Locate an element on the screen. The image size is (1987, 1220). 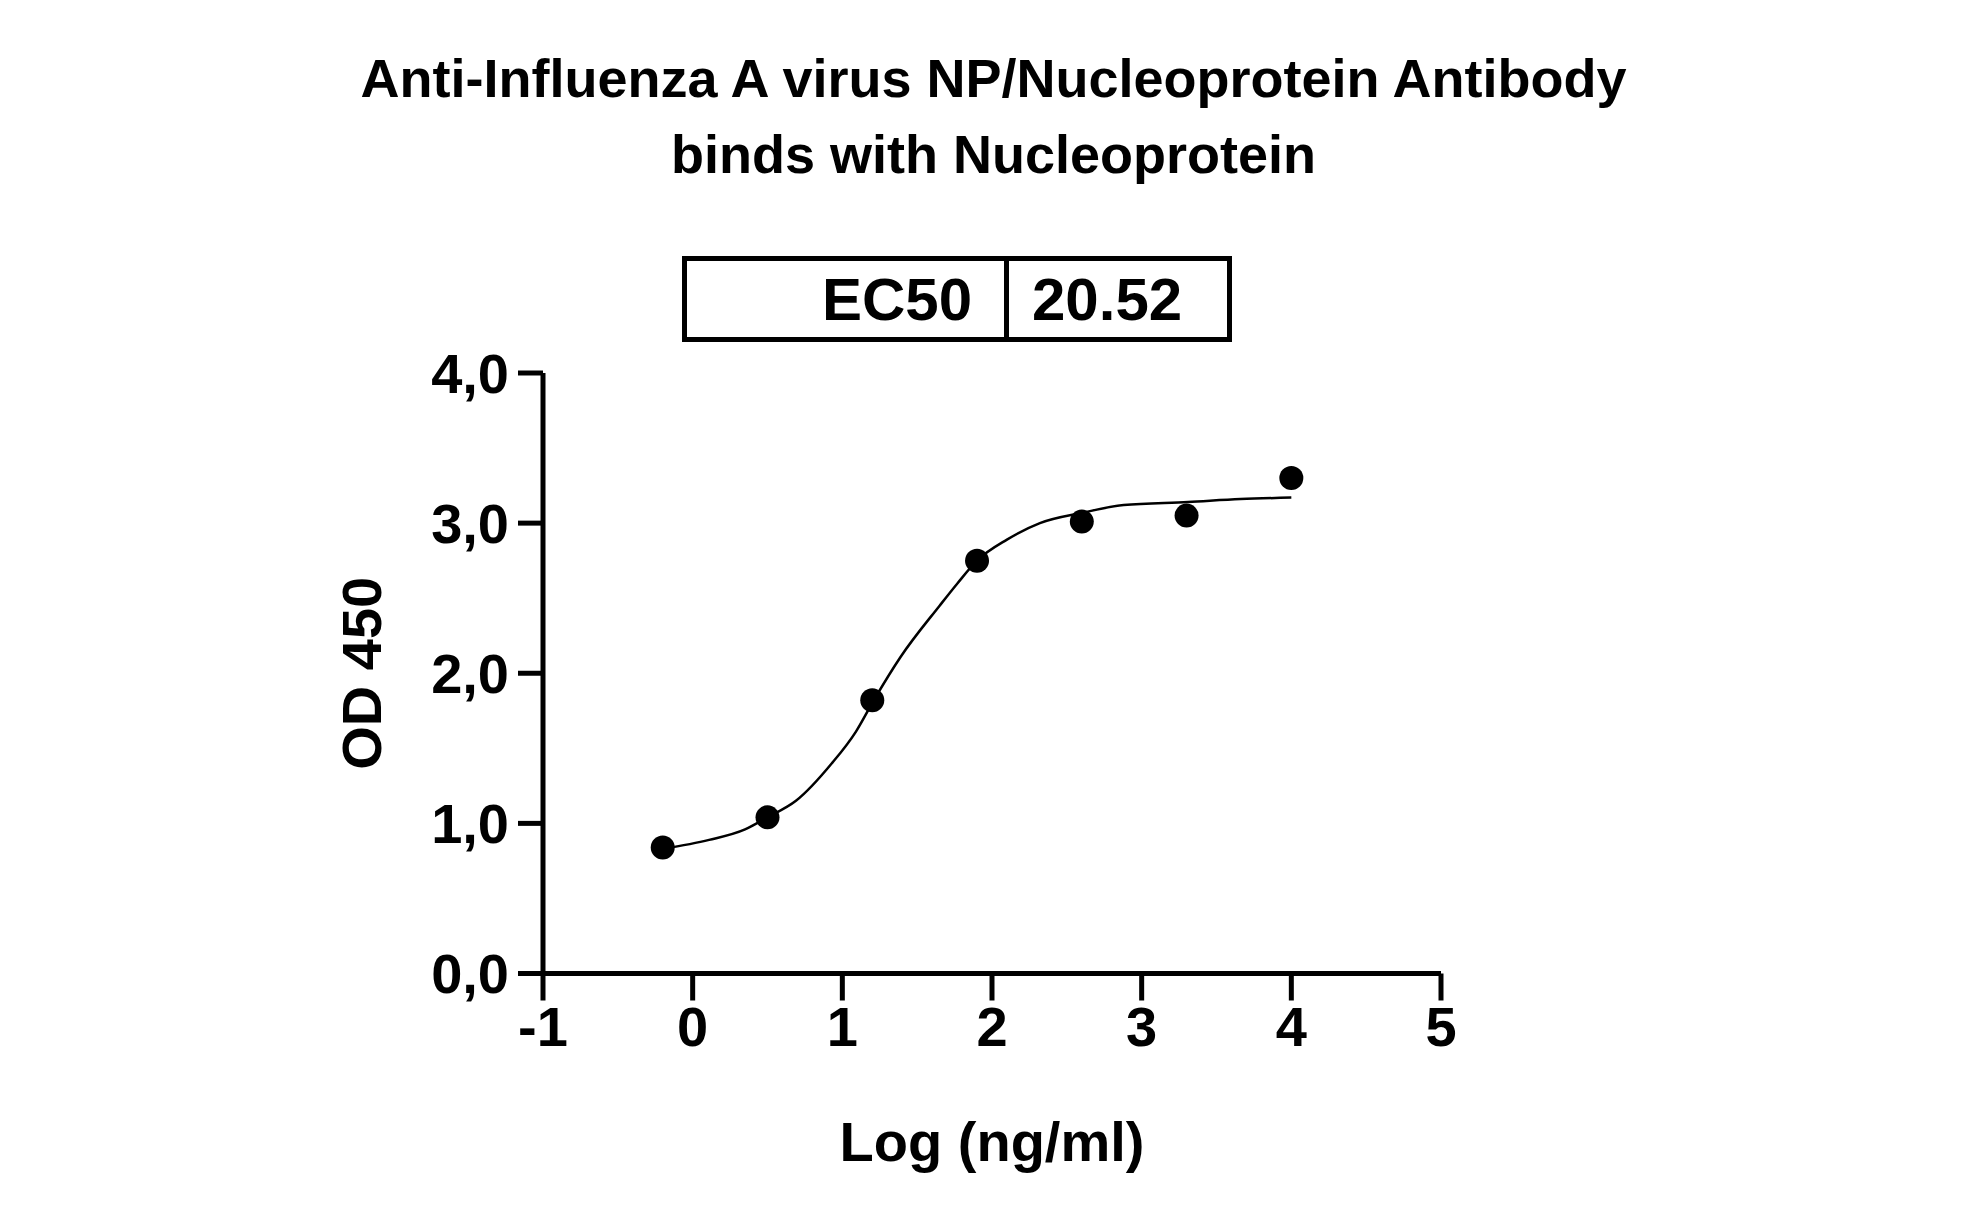
y-tick-label: 0,0 is located at coordinates (470, 974).